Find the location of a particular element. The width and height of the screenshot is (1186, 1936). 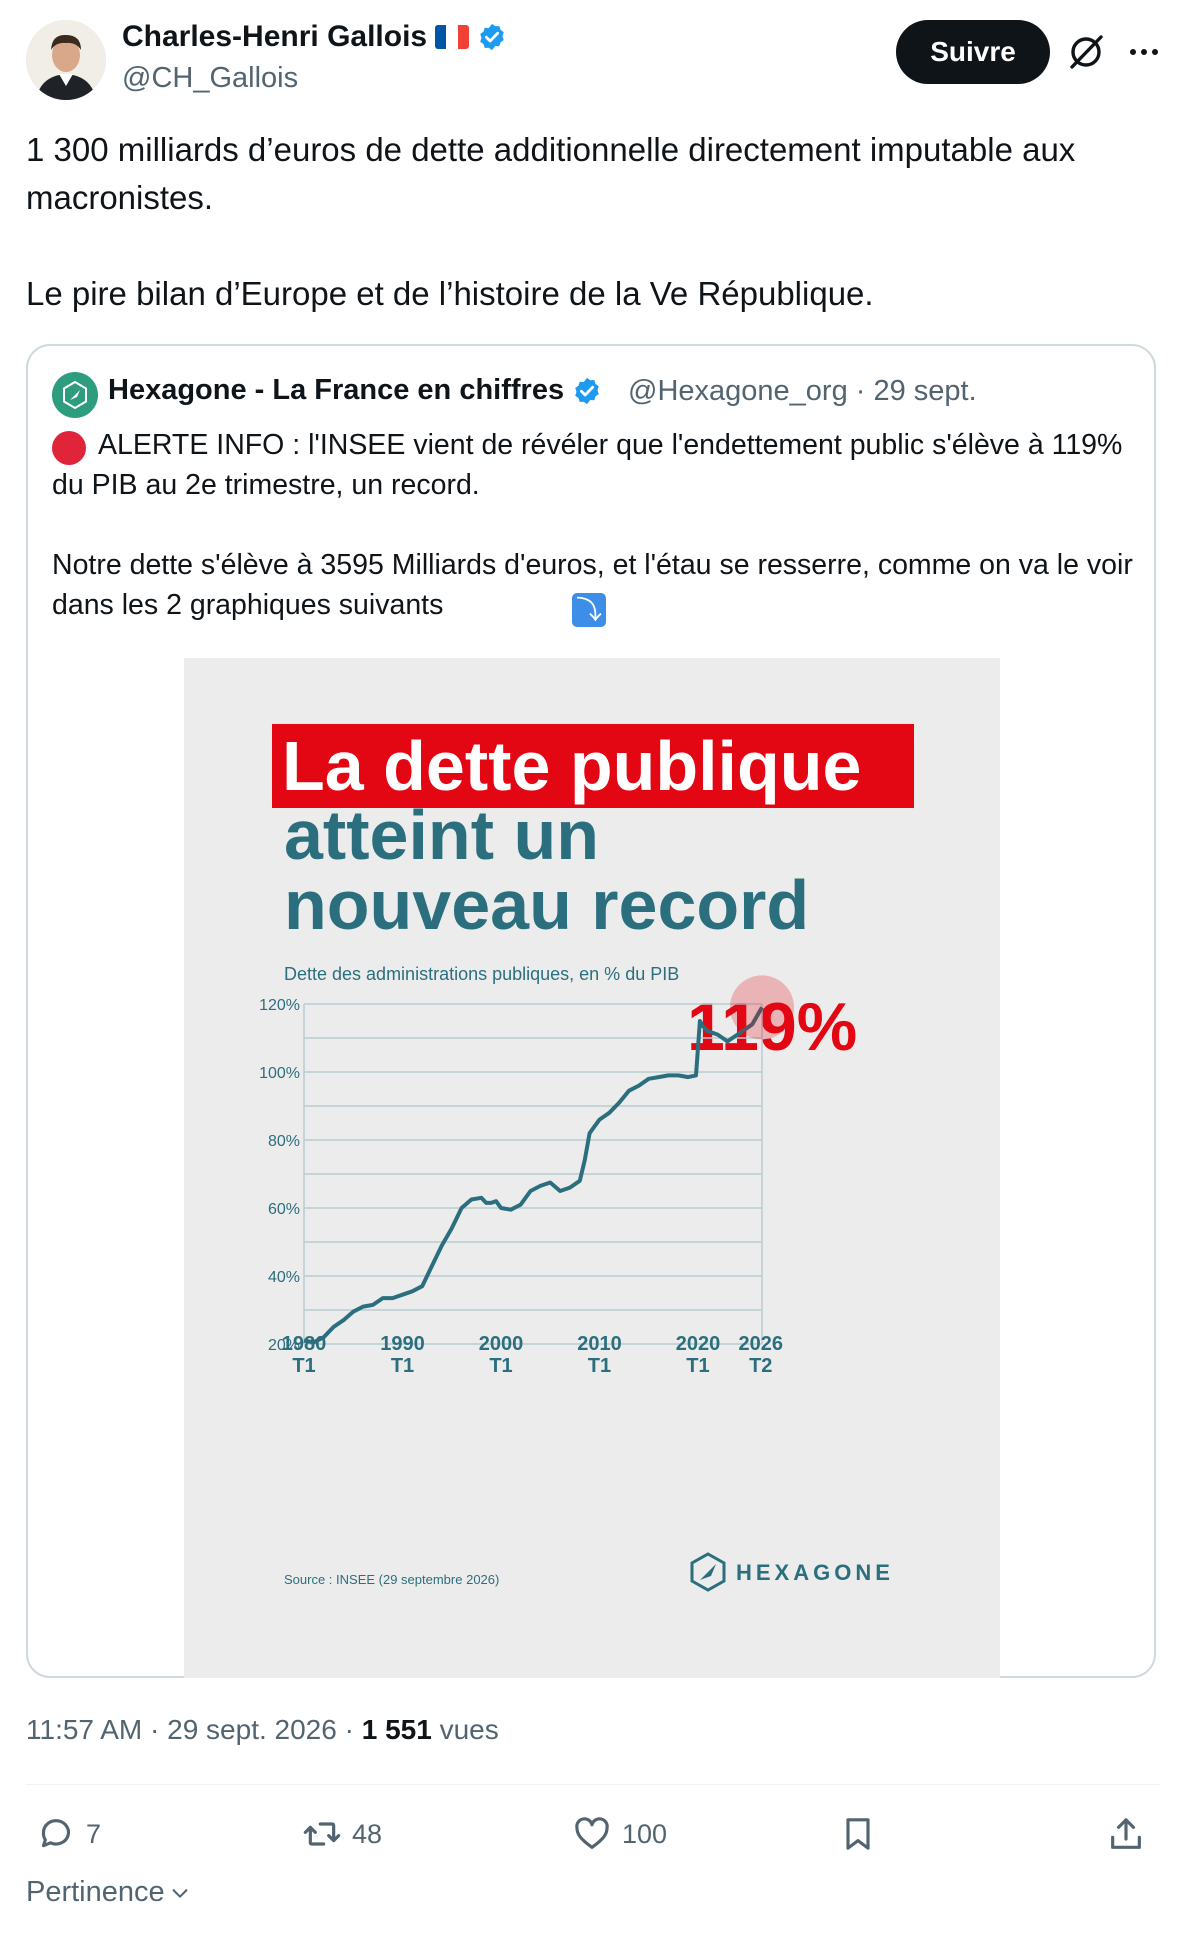

reply-count: 7 is located at coordinates (94, 1833).